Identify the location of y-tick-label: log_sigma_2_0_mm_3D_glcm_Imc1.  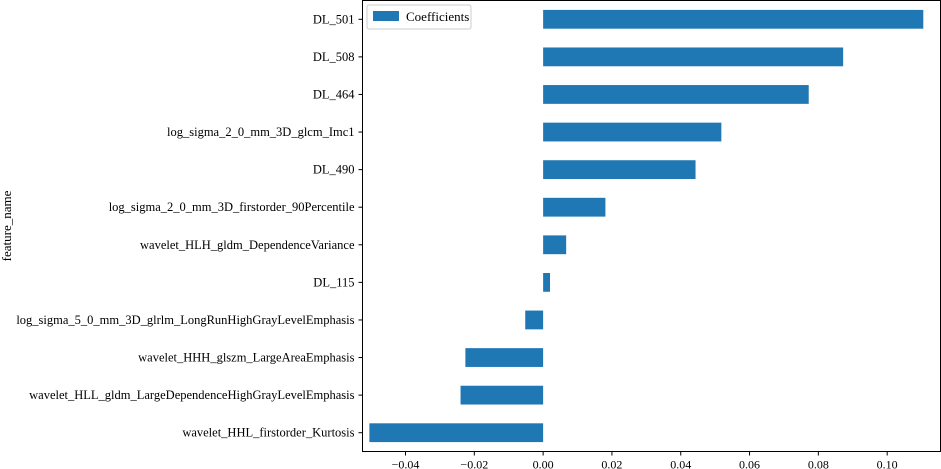
(260, 132).